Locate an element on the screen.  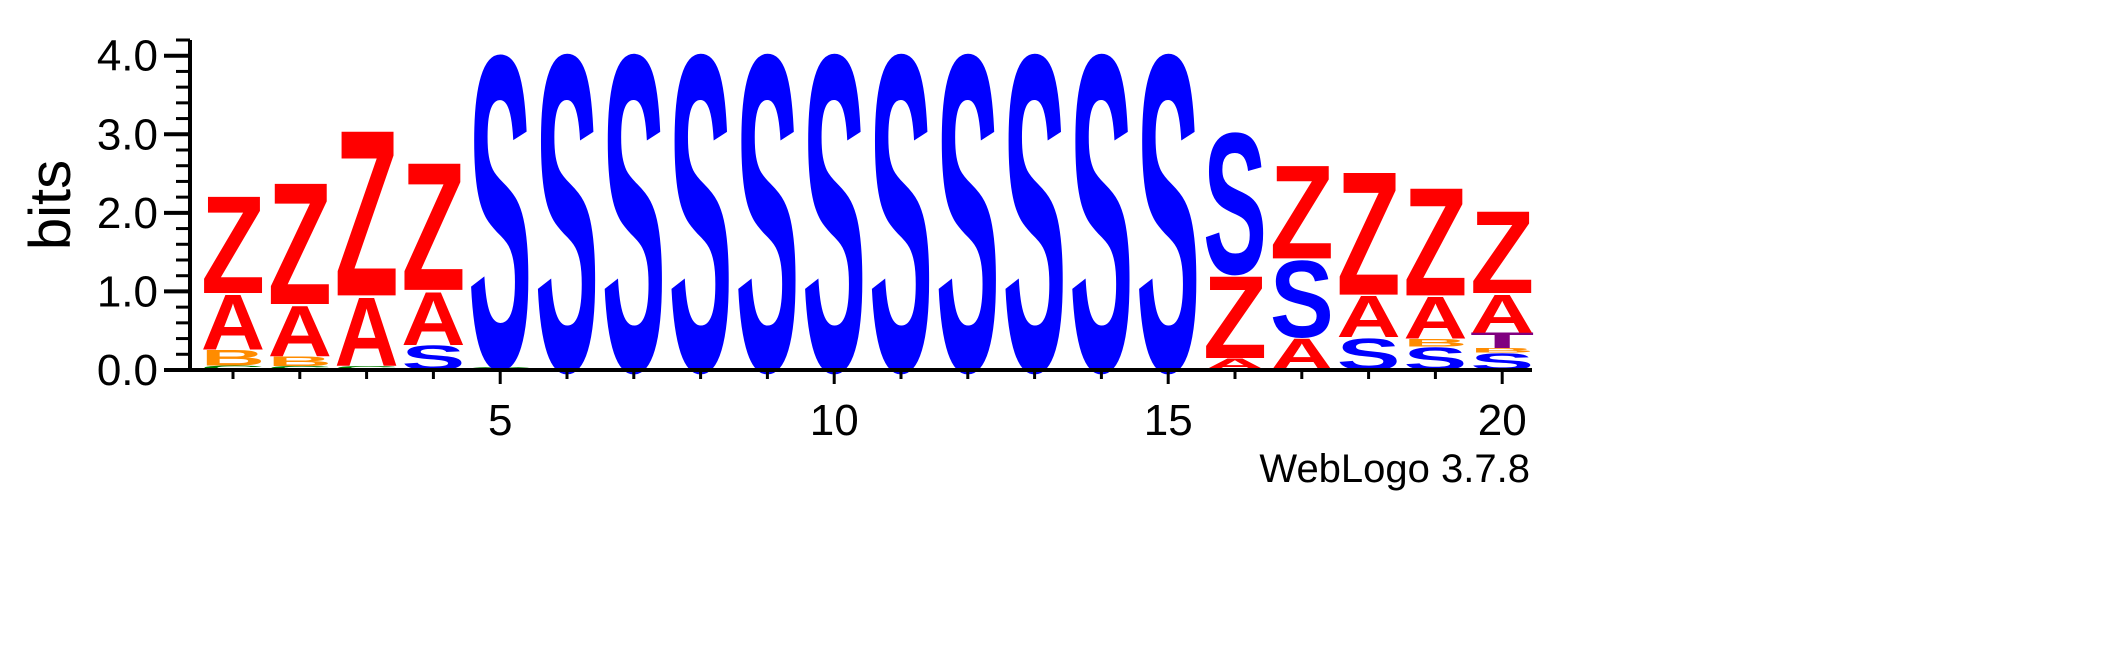
y-tick-label: 2.0 is located at coordinates (127, 213).